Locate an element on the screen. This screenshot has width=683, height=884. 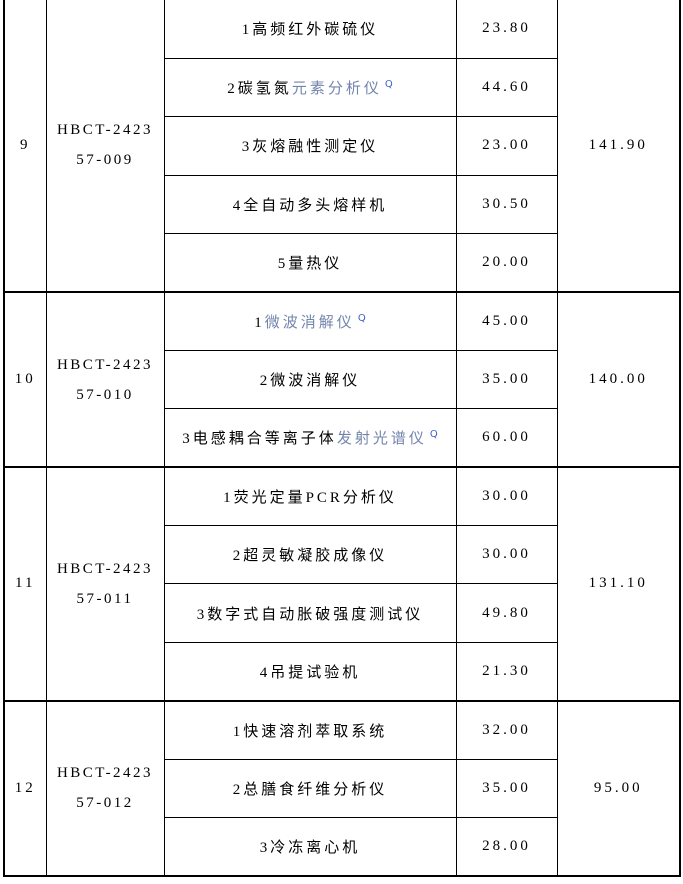
item-link-text: 微波消解仪 is located at coordinates (309, 322).